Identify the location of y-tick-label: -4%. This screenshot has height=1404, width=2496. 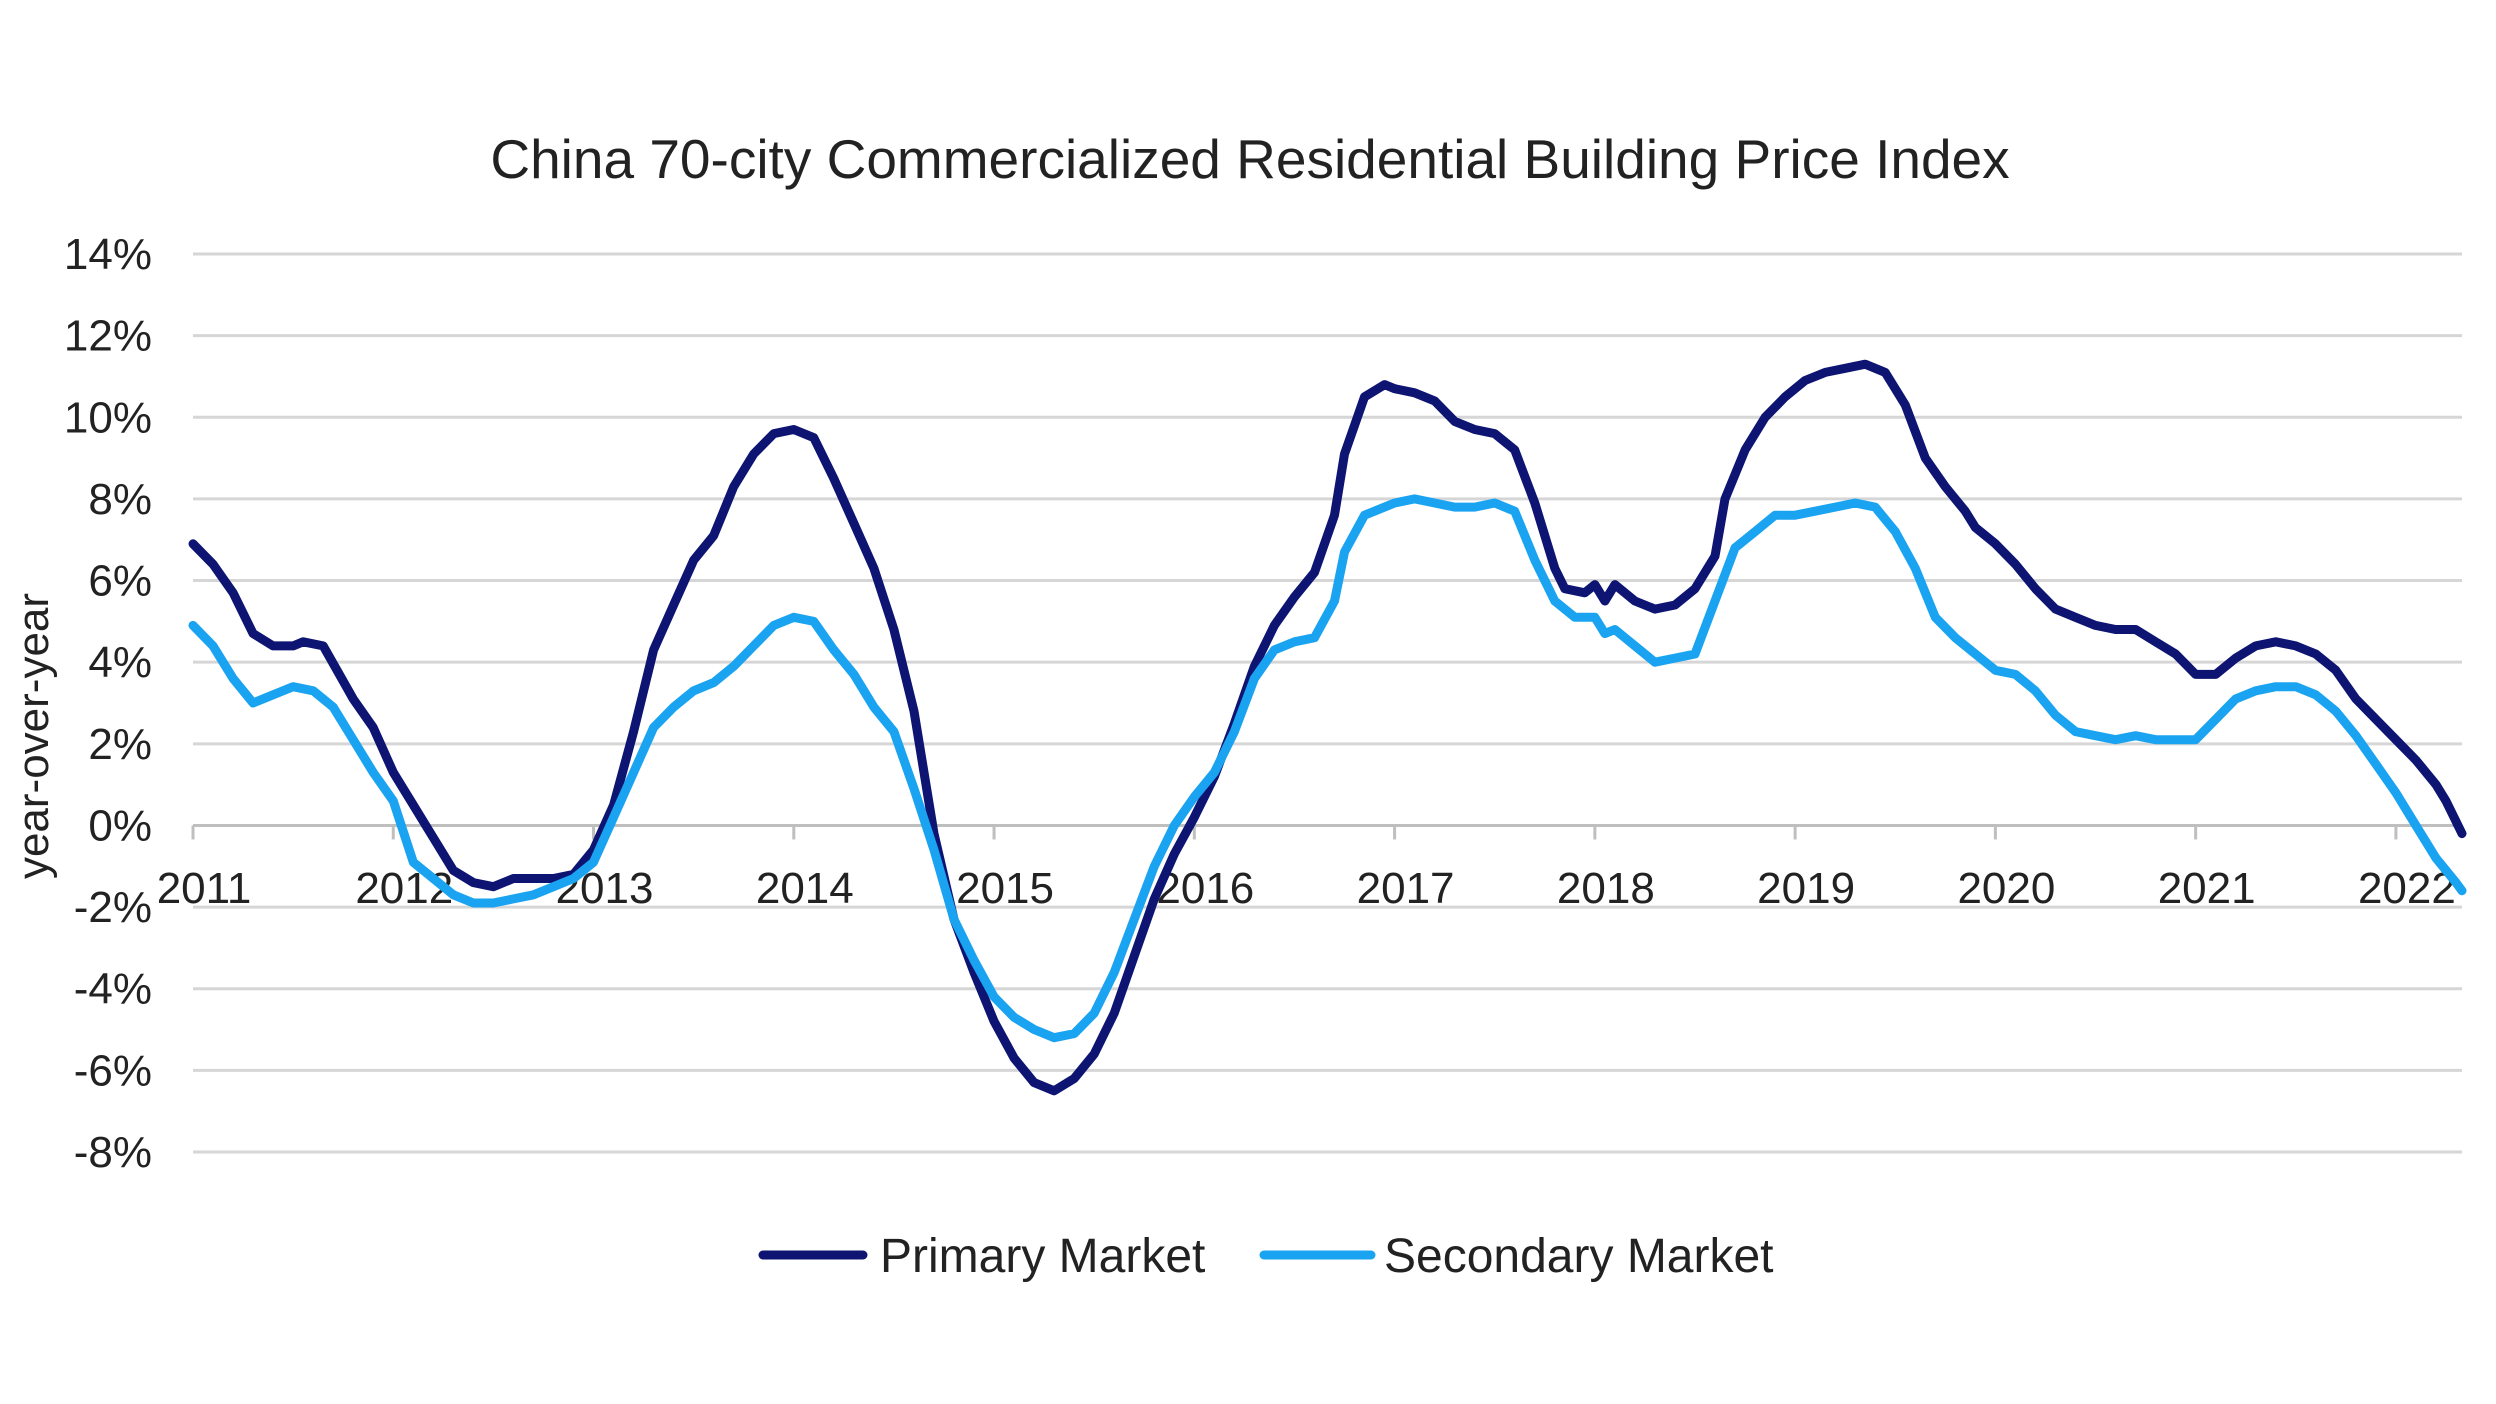
(113, 989).